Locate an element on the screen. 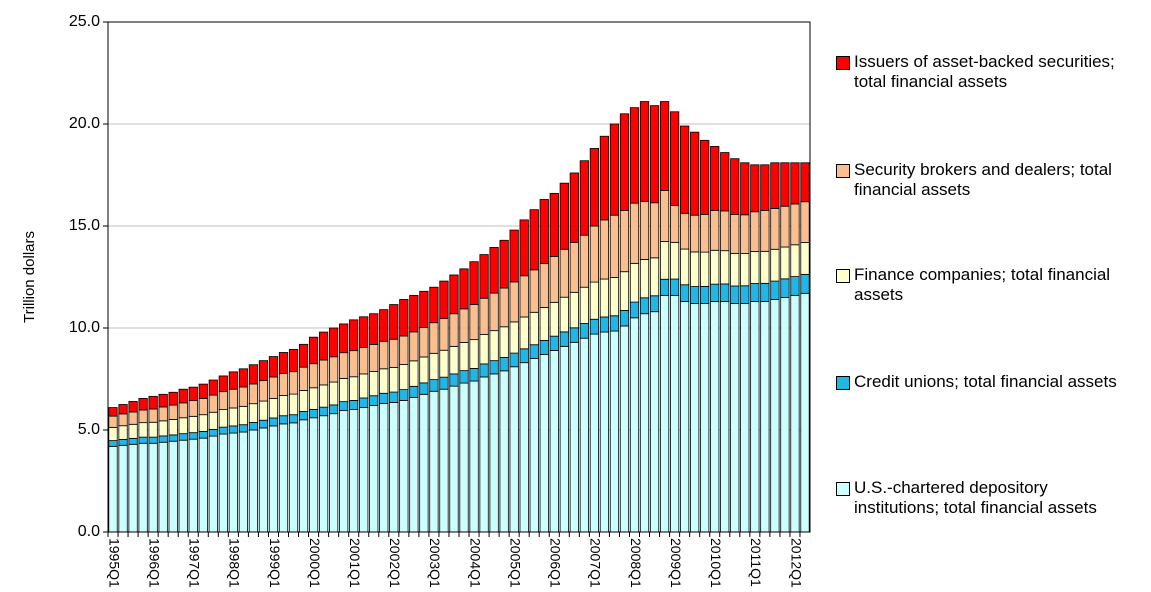 Image resolution: width=1151 pixels, height=592 pixels. legend-item: Credit unions; total financial assets is located at coordinates (986, 382).